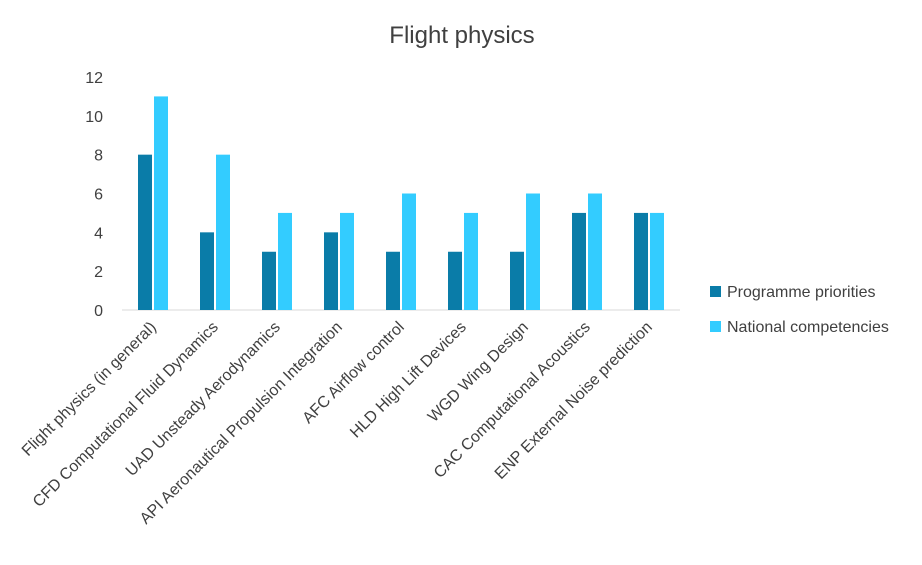 This screenshot has height=565, width=922. I want to click on y-tick-label: 0, so click(98, 311).